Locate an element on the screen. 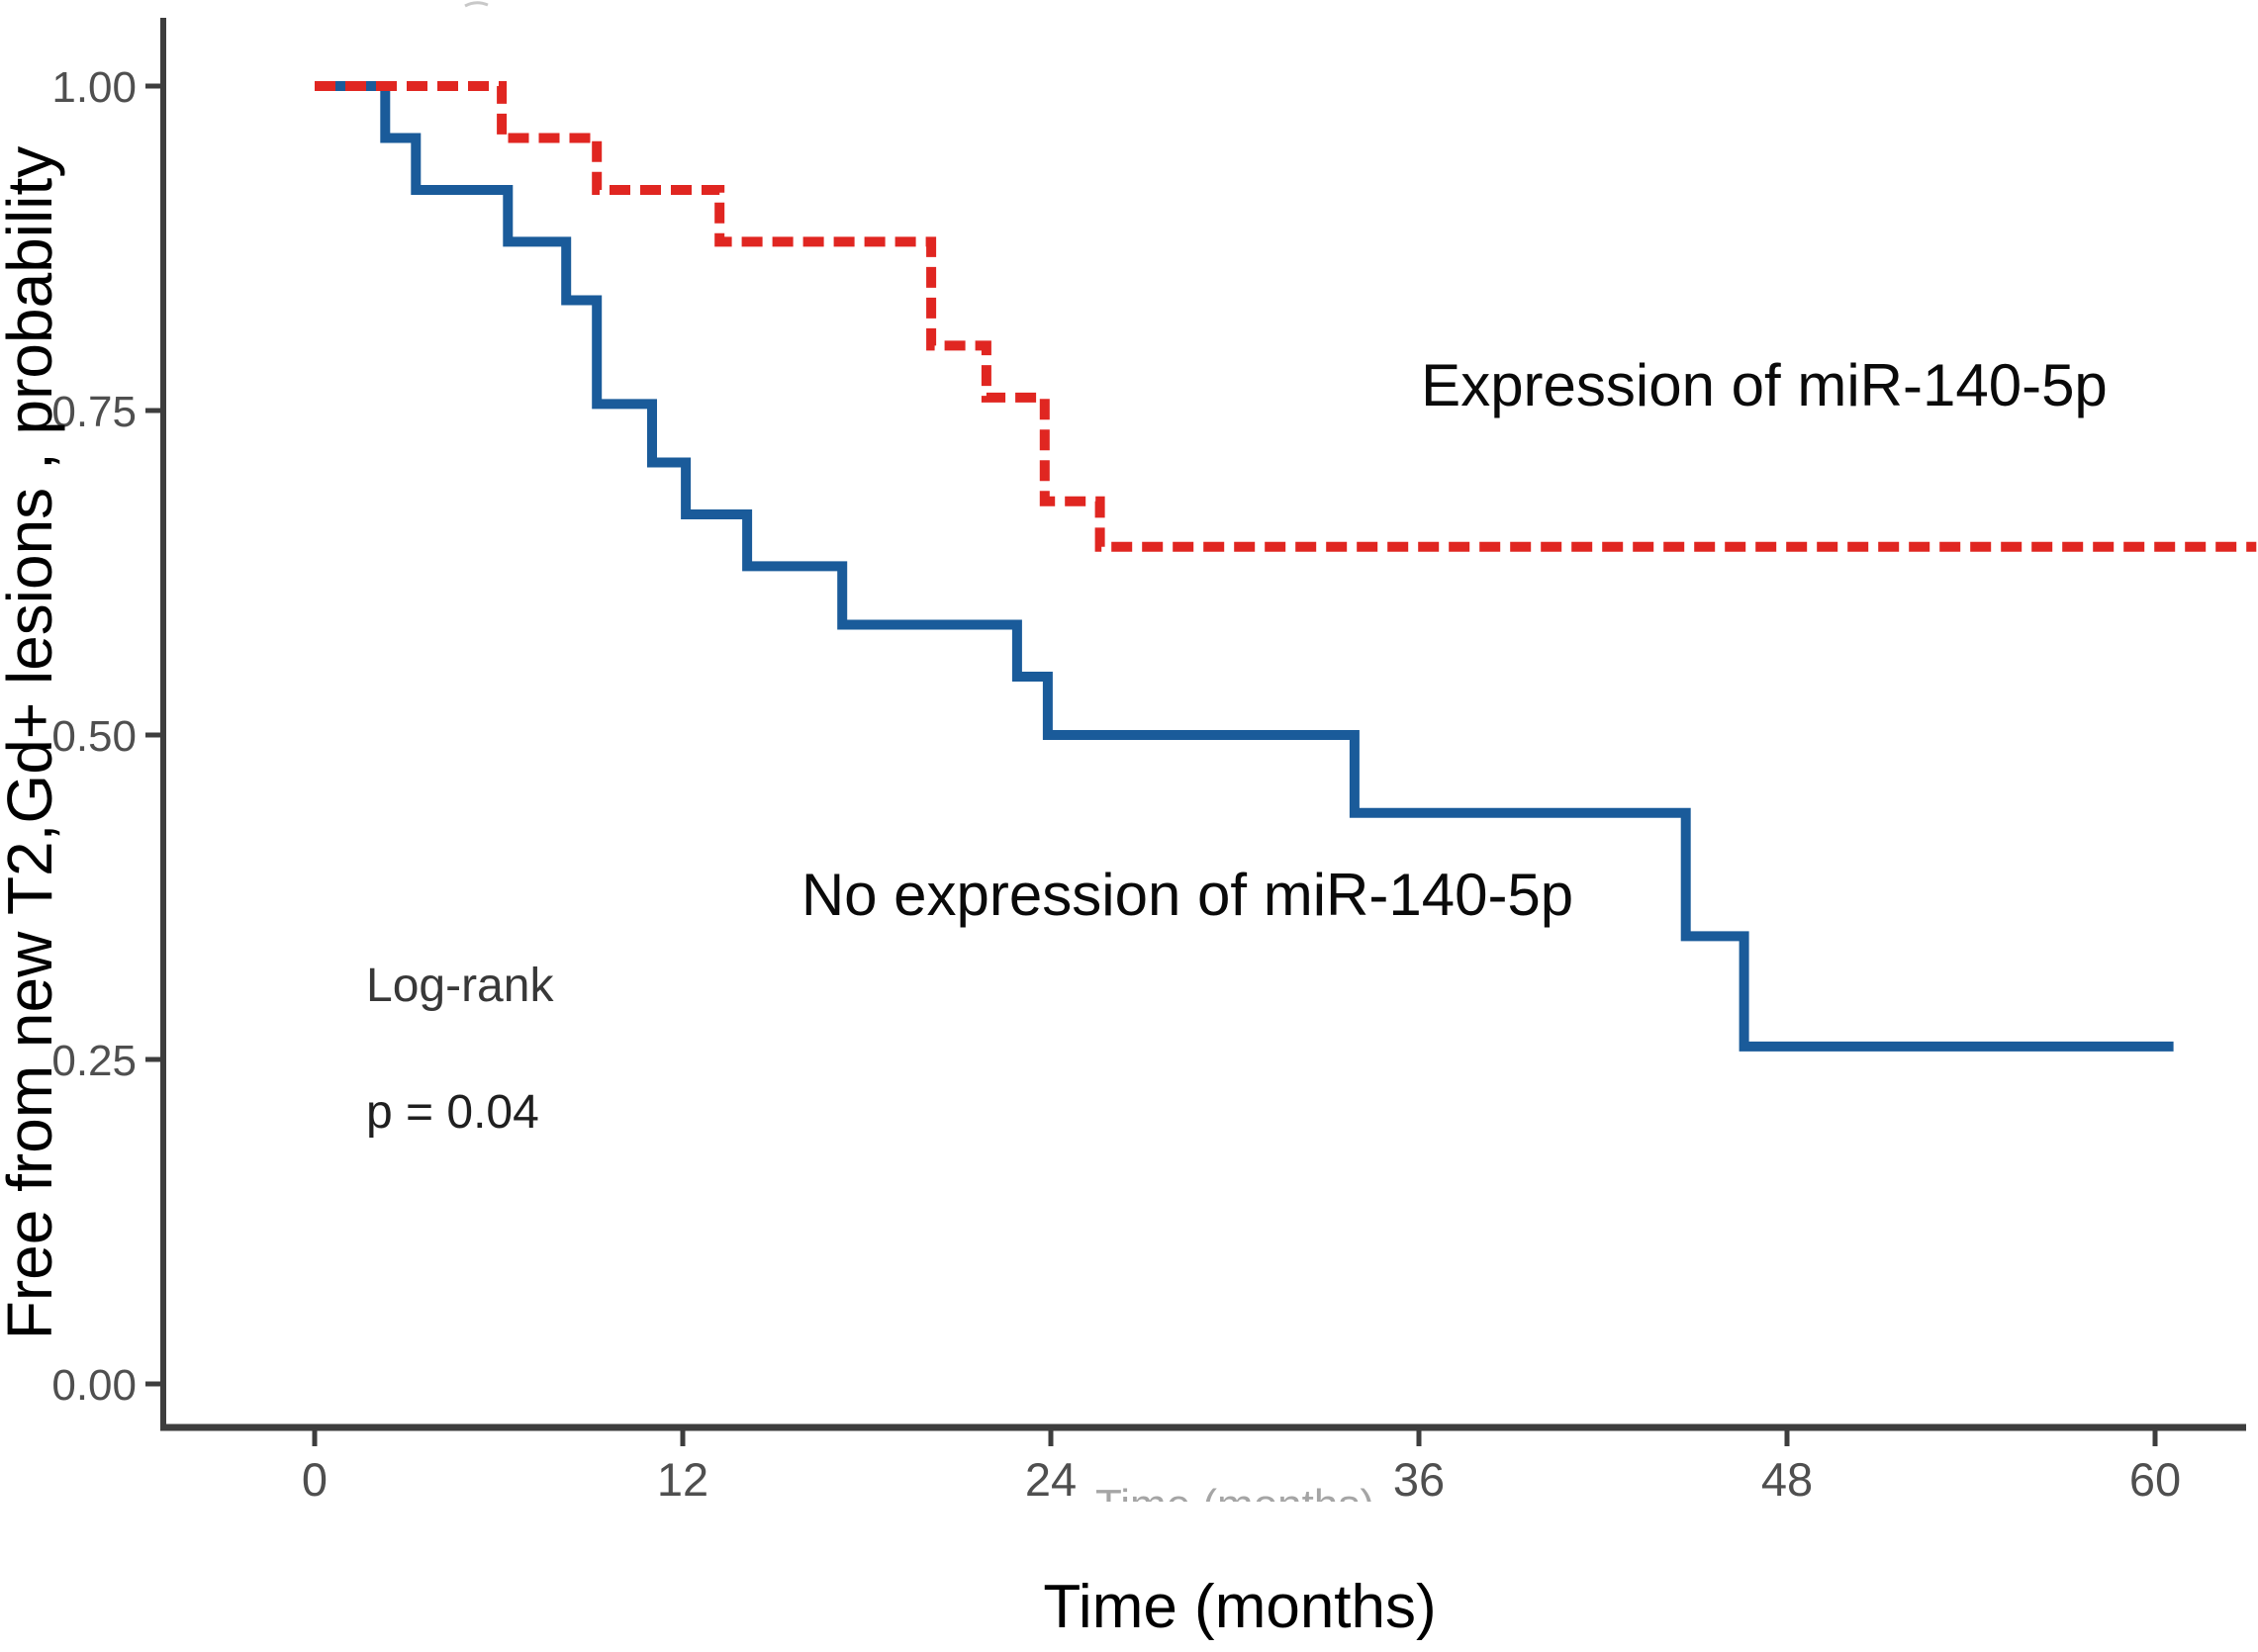  no-expression-label: No expression of miR-140-5p is located at coordinates (1187, 895).